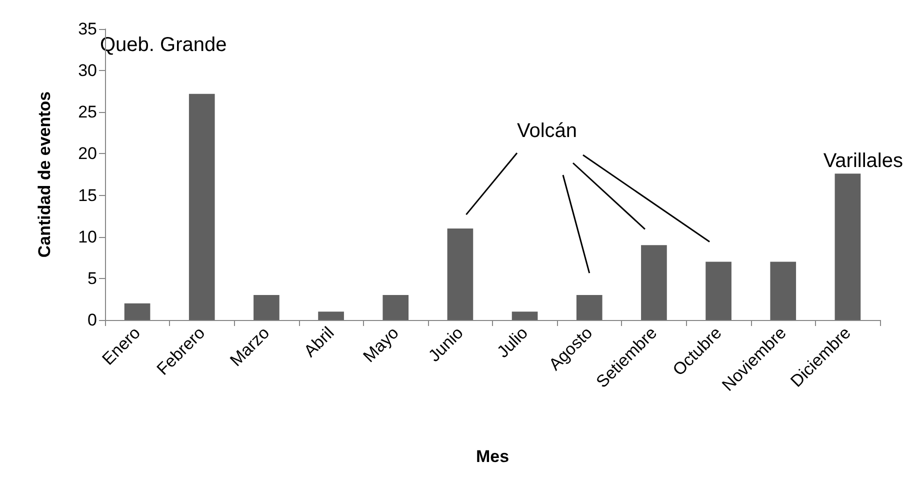 This screenshot has width=906, height=478. Describe the element at coordinates (512, 342) in the screenshot. I see `x-tick-label: Julio` at that location.